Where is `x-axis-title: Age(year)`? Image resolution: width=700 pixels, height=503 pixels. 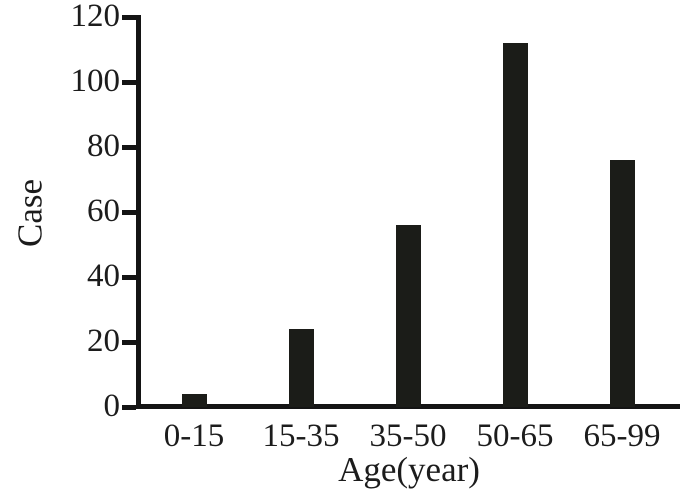
x-axis-title: Age(year) is located at coordinates (409, 469).